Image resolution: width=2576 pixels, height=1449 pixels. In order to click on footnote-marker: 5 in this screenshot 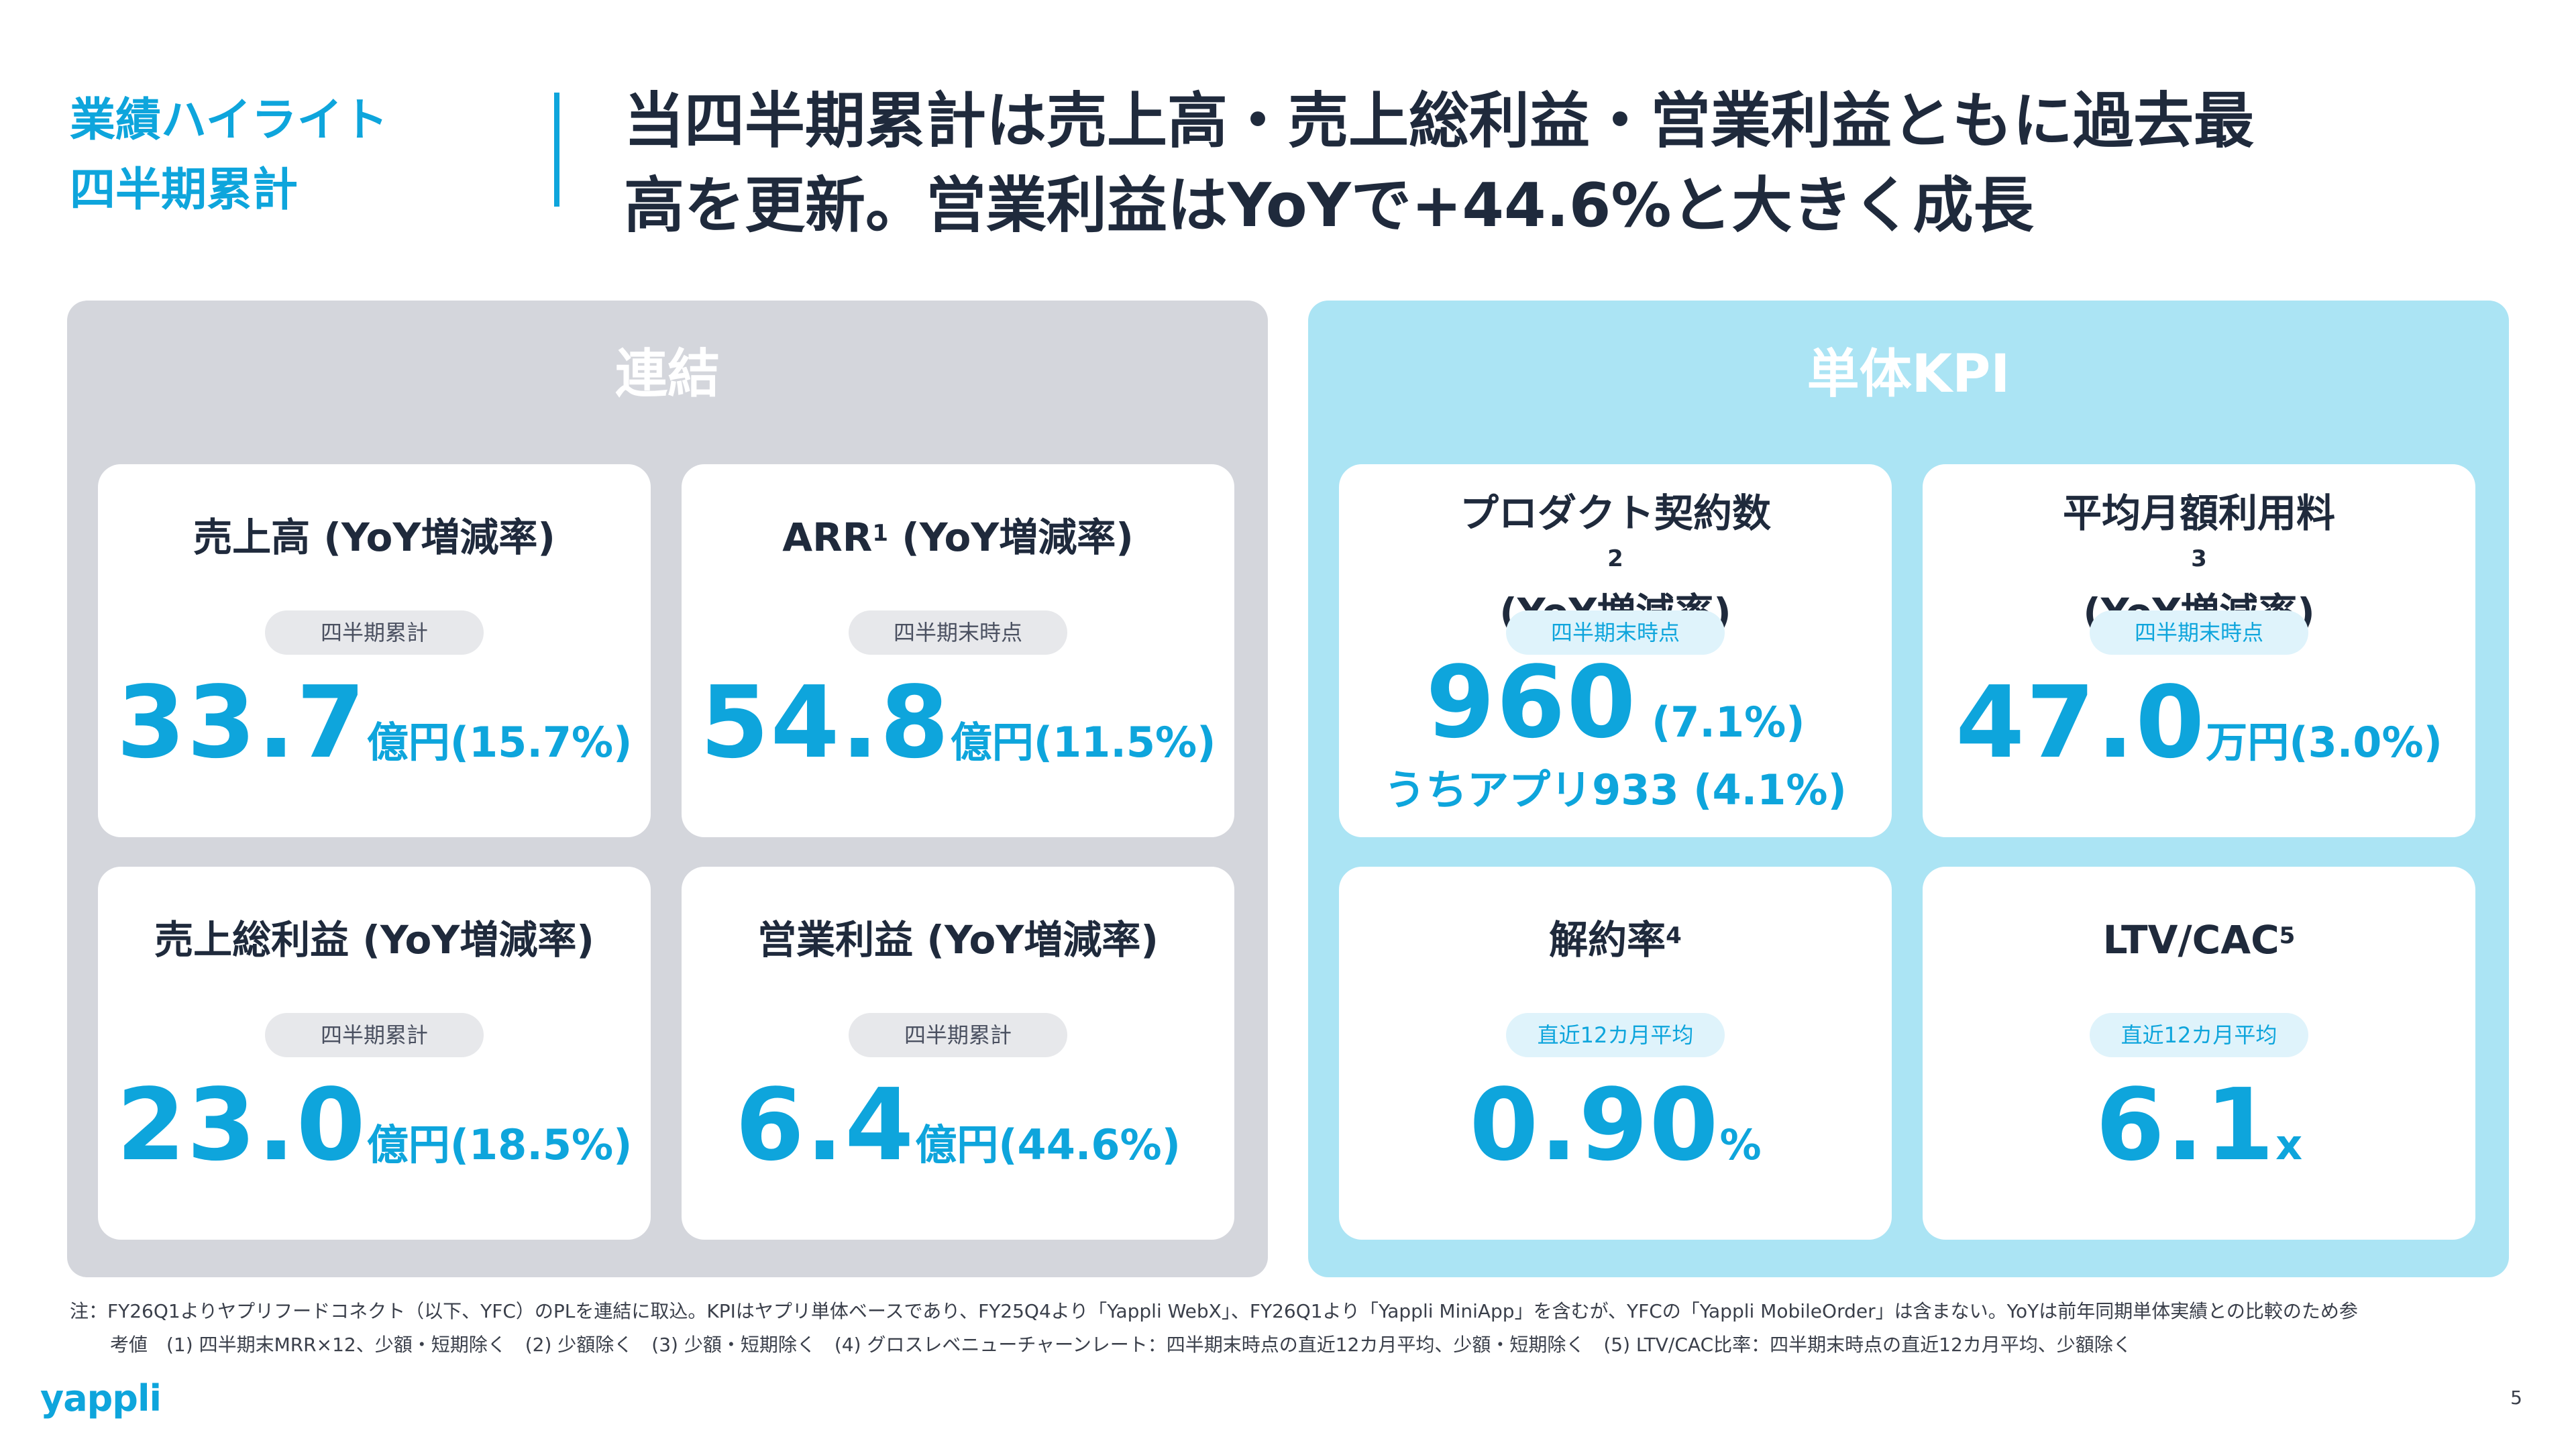, I will do `click(2287, 935)`.